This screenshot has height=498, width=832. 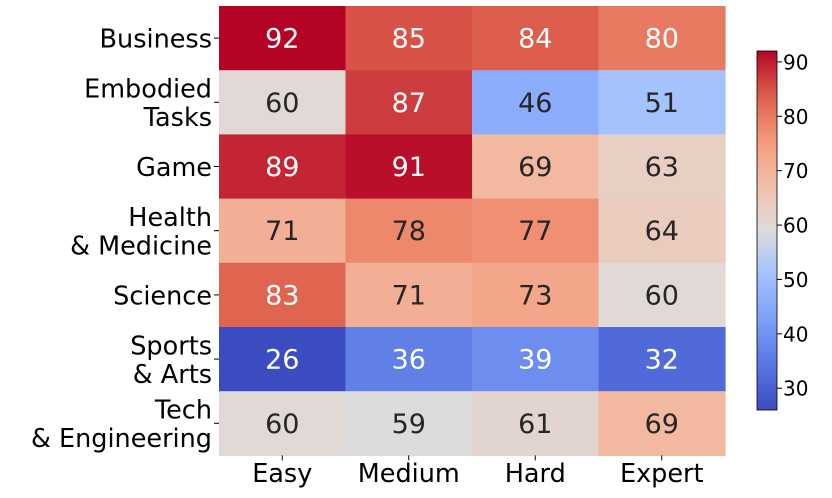 I want to click on heatmap-value-label: 36, so click(x=409, y=360).